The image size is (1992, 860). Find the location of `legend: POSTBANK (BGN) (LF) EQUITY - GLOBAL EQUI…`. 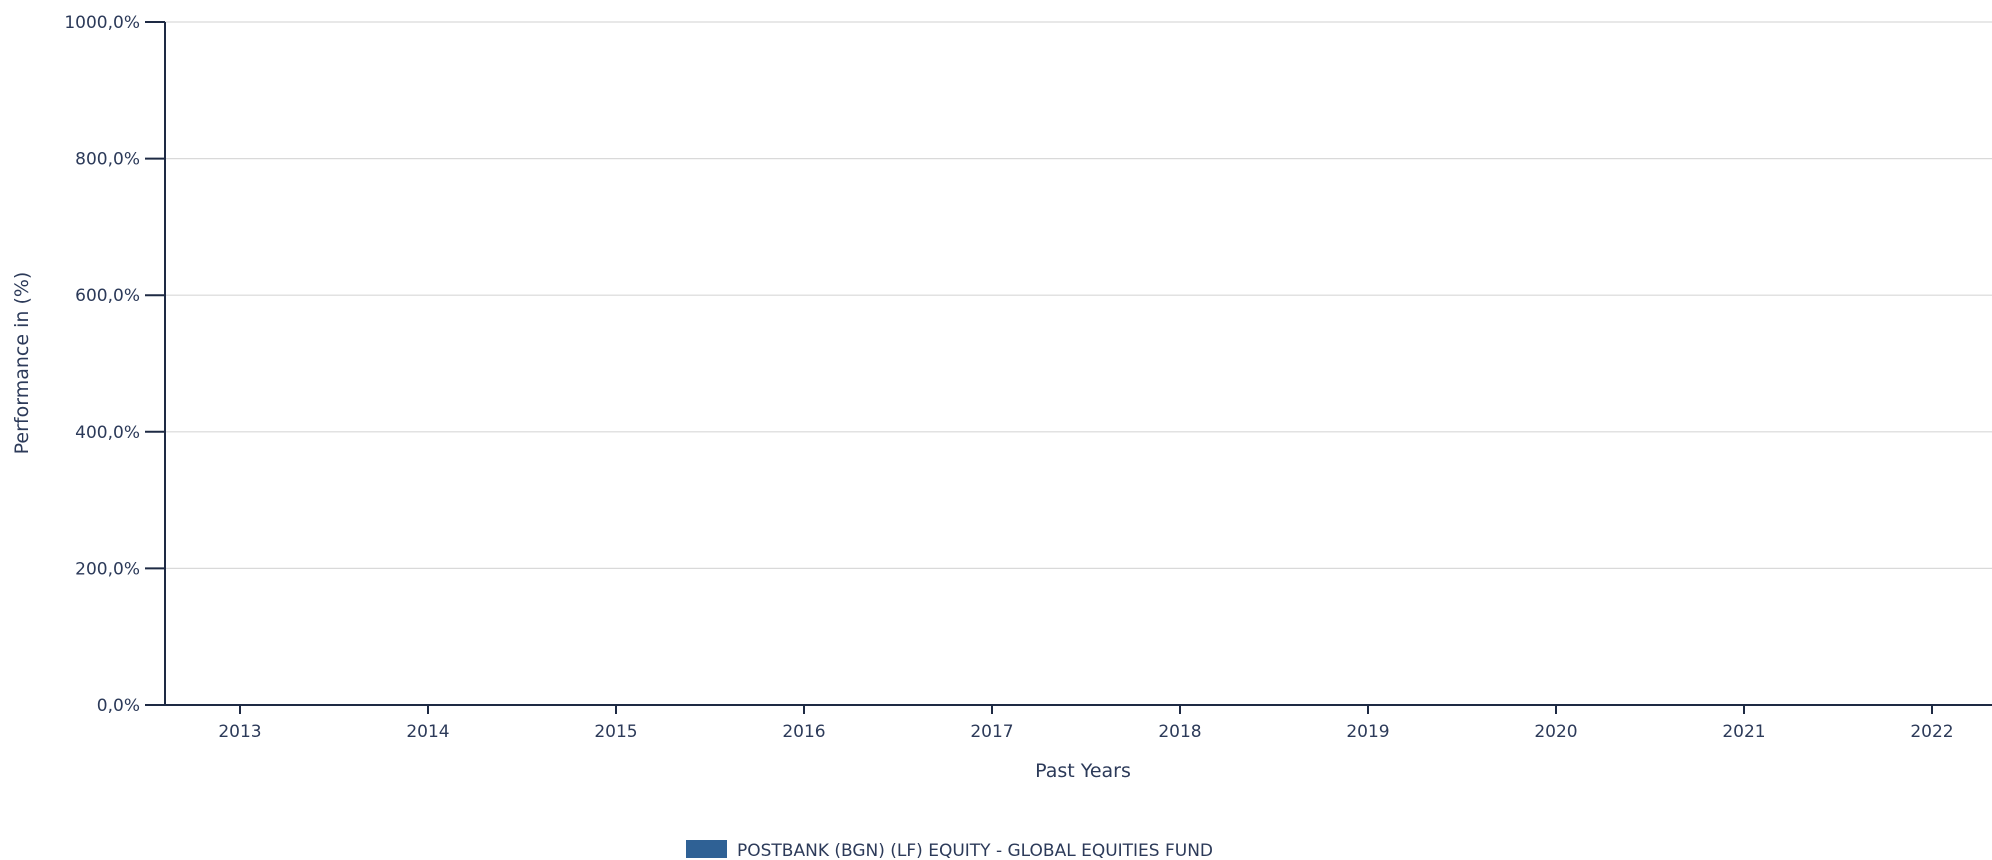

legend: POSTBANK (BGN) (LF) EQUITY - GLOBAL EQUI… is located at coordinates (949, 850).